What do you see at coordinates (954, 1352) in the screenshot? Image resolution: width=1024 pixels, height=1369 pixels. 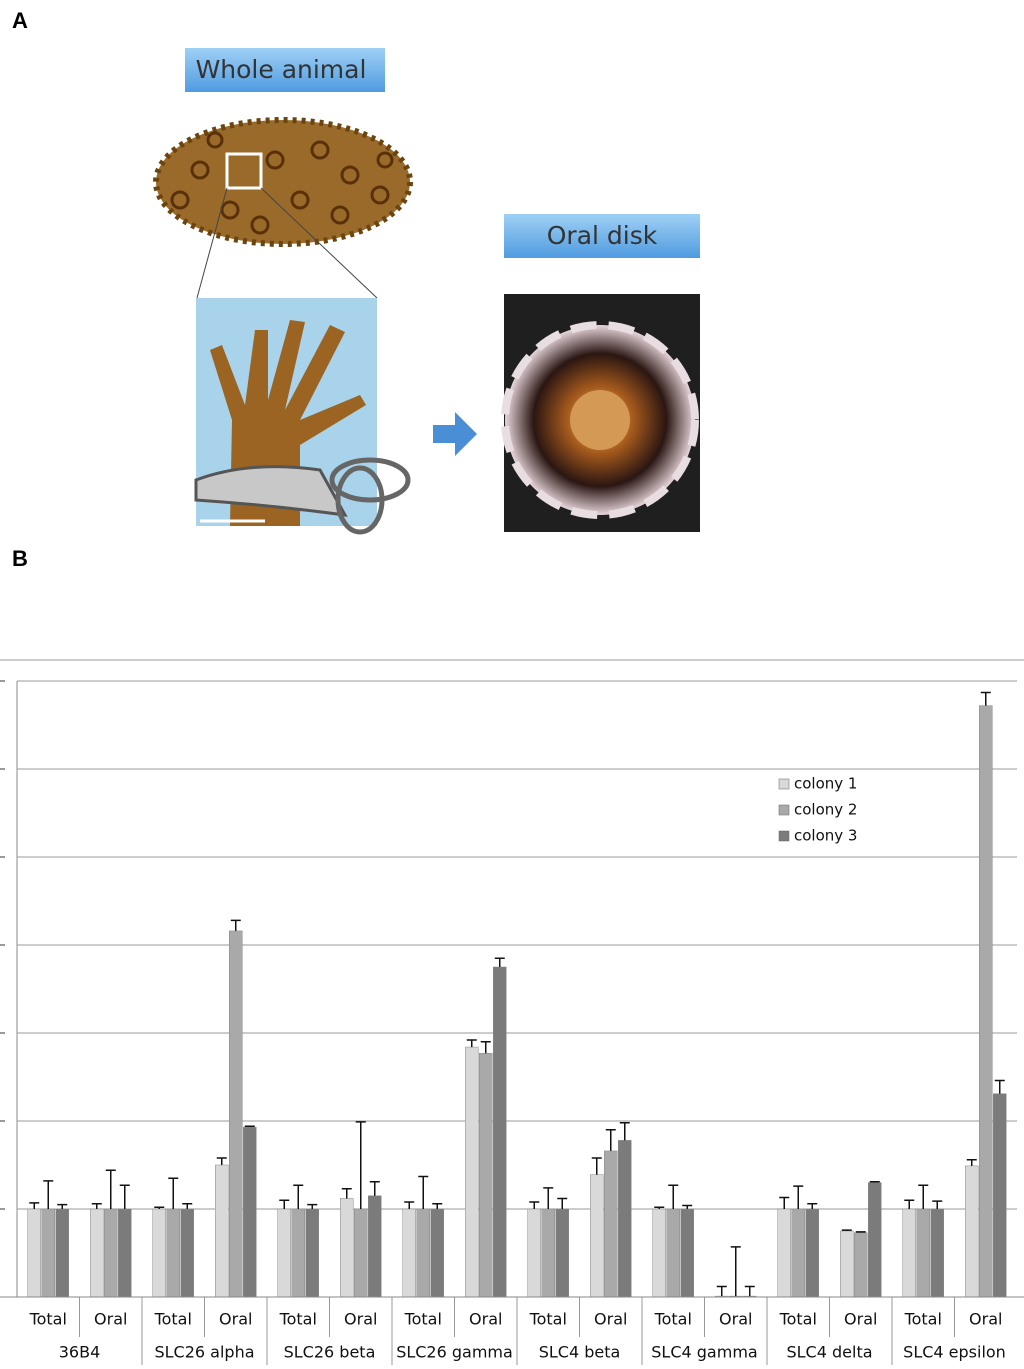 I see `group-label: SLC4 epsilon` at bounding box center [954, 1352].